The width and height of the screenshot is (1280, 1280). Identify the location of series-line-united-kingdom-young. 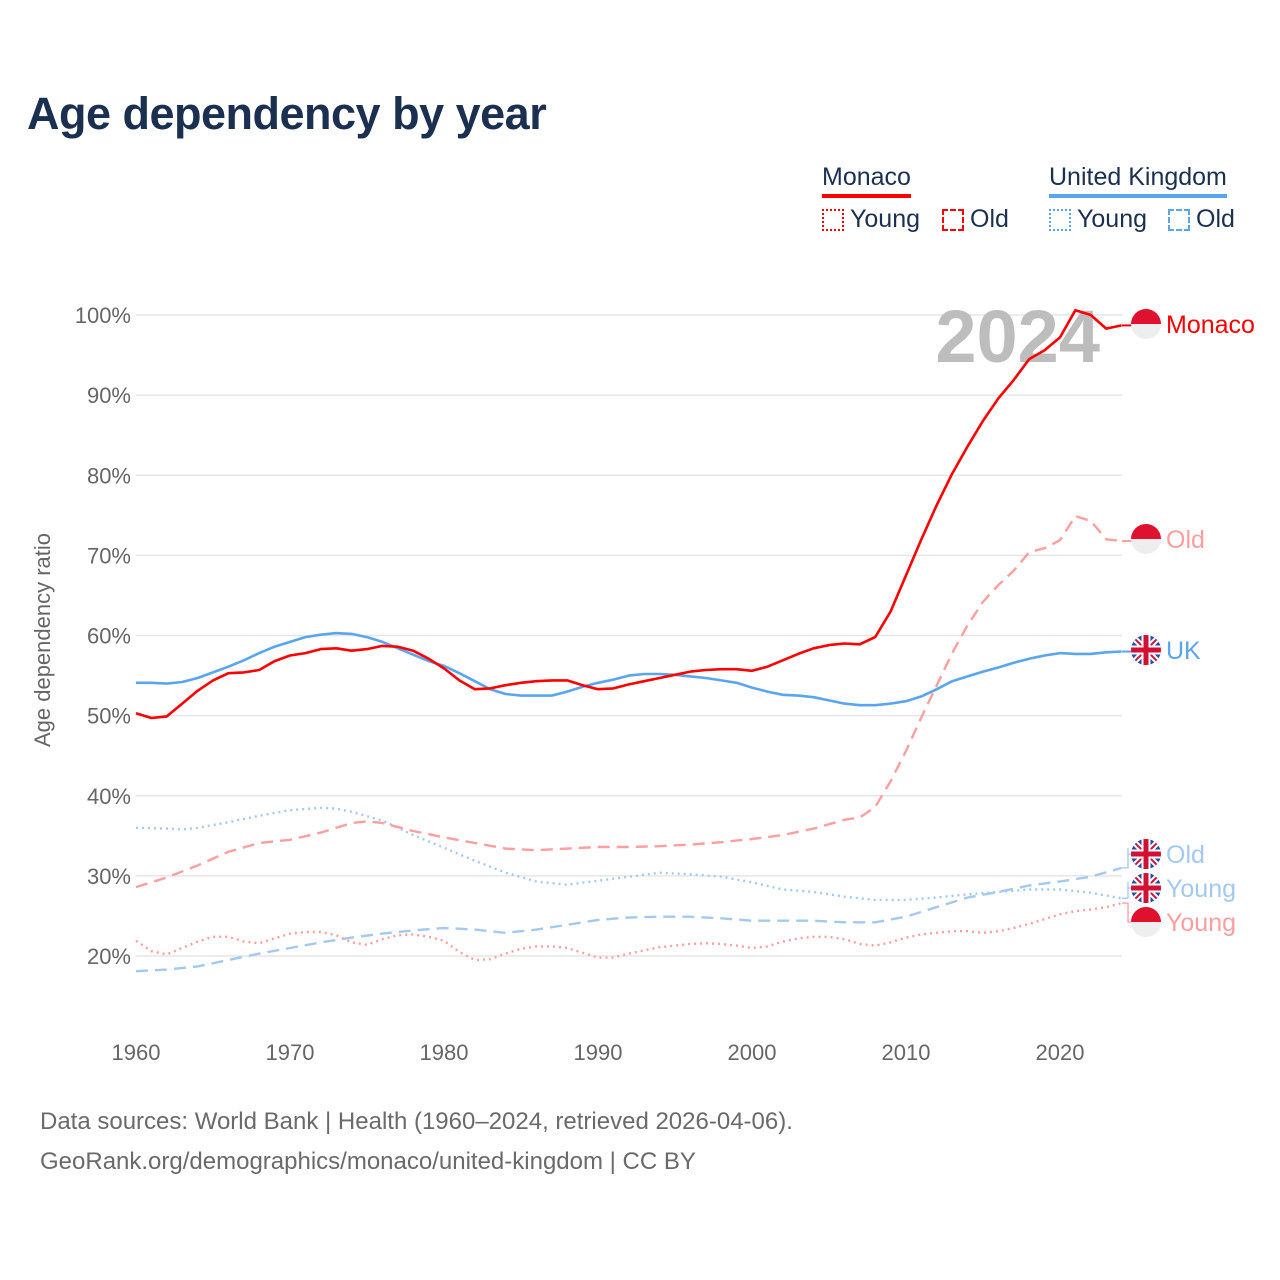
(628, 854).